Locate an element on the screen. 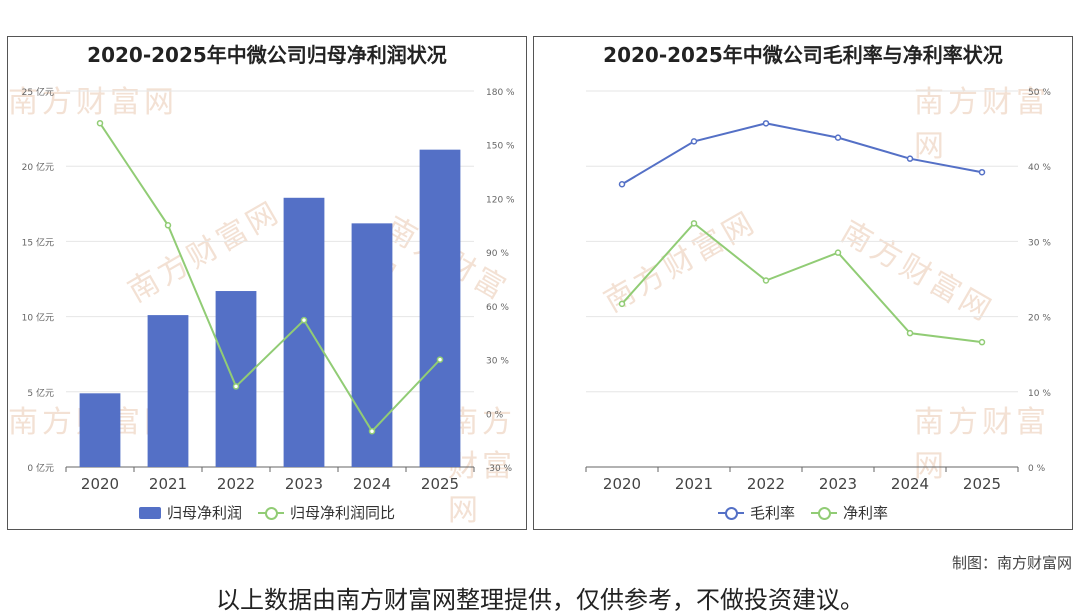 The width and height of the screenshot is (1080, 615). chart-legend: 归母净利润 归母净利润同比 is located at coordinates (267, 512).